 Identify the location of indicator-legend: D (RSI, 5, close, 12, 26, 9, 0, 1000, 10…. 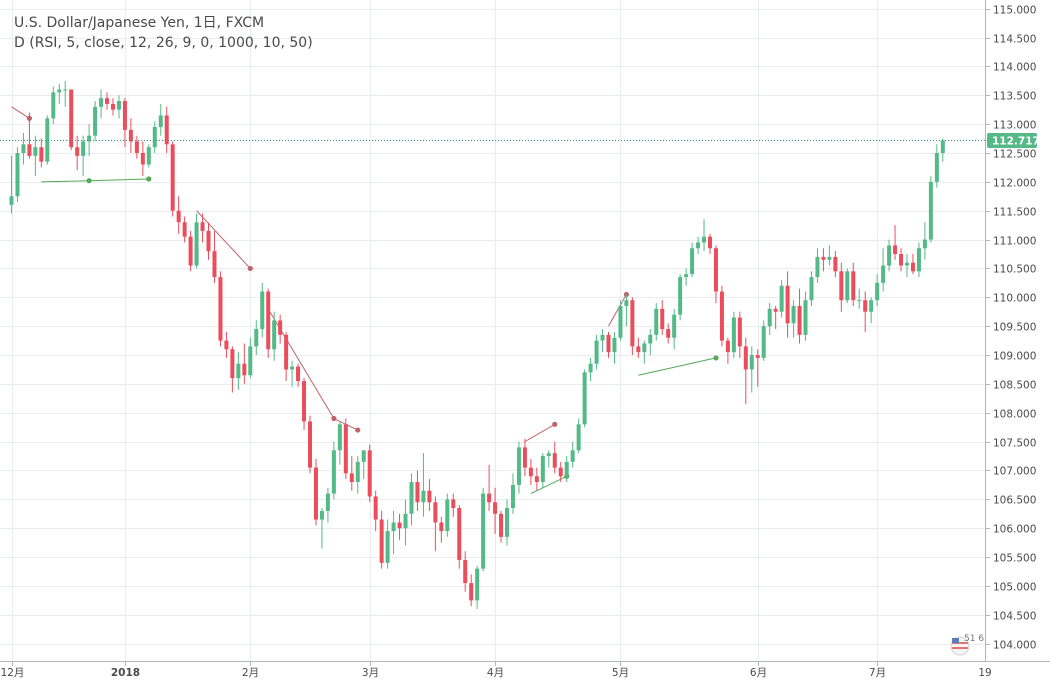
(163, 43).